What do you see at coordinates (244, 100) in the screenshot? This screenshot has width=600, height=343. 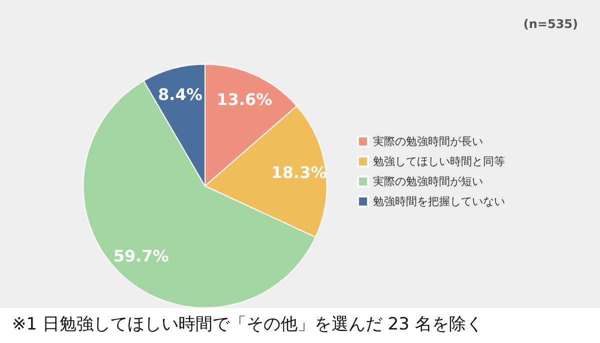 I see `data-label: 13.6%` at bounding box center [244, 100].